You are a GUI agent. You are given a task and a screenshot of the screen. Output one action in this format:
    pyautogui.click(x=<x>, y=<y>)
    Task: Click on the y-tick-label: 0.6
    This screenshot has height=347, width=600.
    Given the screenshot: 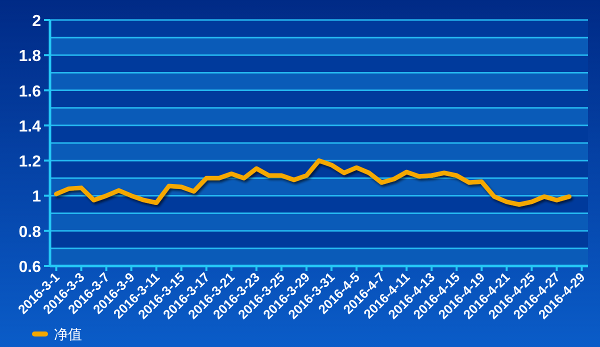 What is the action you would take?
    pyautogui.click(x=30, y=267)
    